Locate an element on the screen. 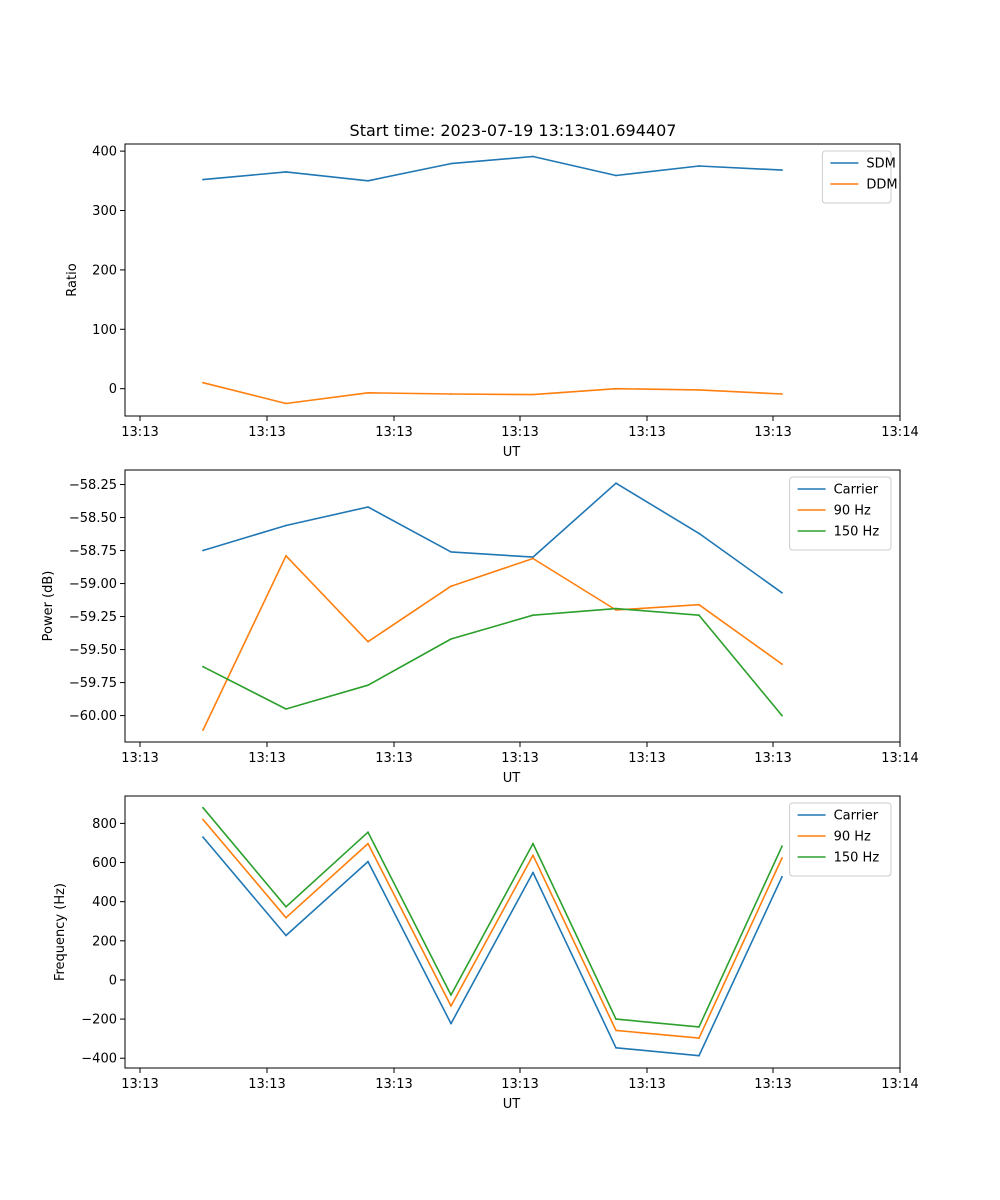  legend-label: 90 Hz is located at coordinates (852, 511).